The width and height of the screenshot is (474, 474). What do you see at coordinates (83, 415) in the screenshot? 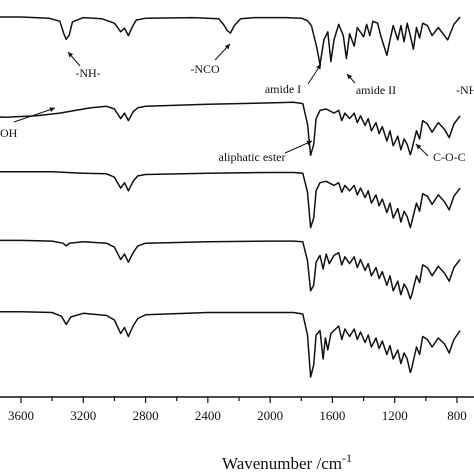
I see `x-tick-label: 3200` at bounding box center [83, 415].